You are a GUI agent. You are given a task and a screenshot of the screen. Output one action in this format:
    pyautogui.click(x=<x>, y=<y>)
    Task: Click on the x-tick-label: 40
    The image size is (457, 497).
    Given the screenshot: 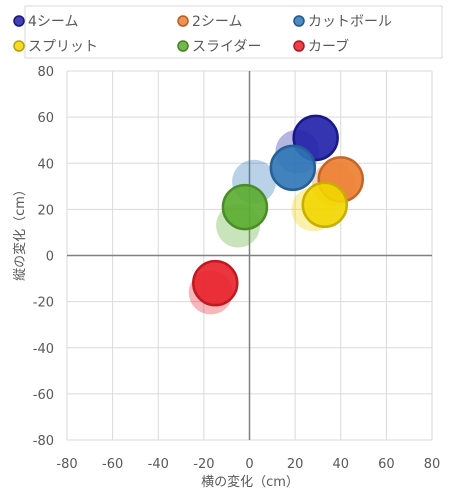 What is the action you would take?
    pyautogui.click(x=340, y=464)
    